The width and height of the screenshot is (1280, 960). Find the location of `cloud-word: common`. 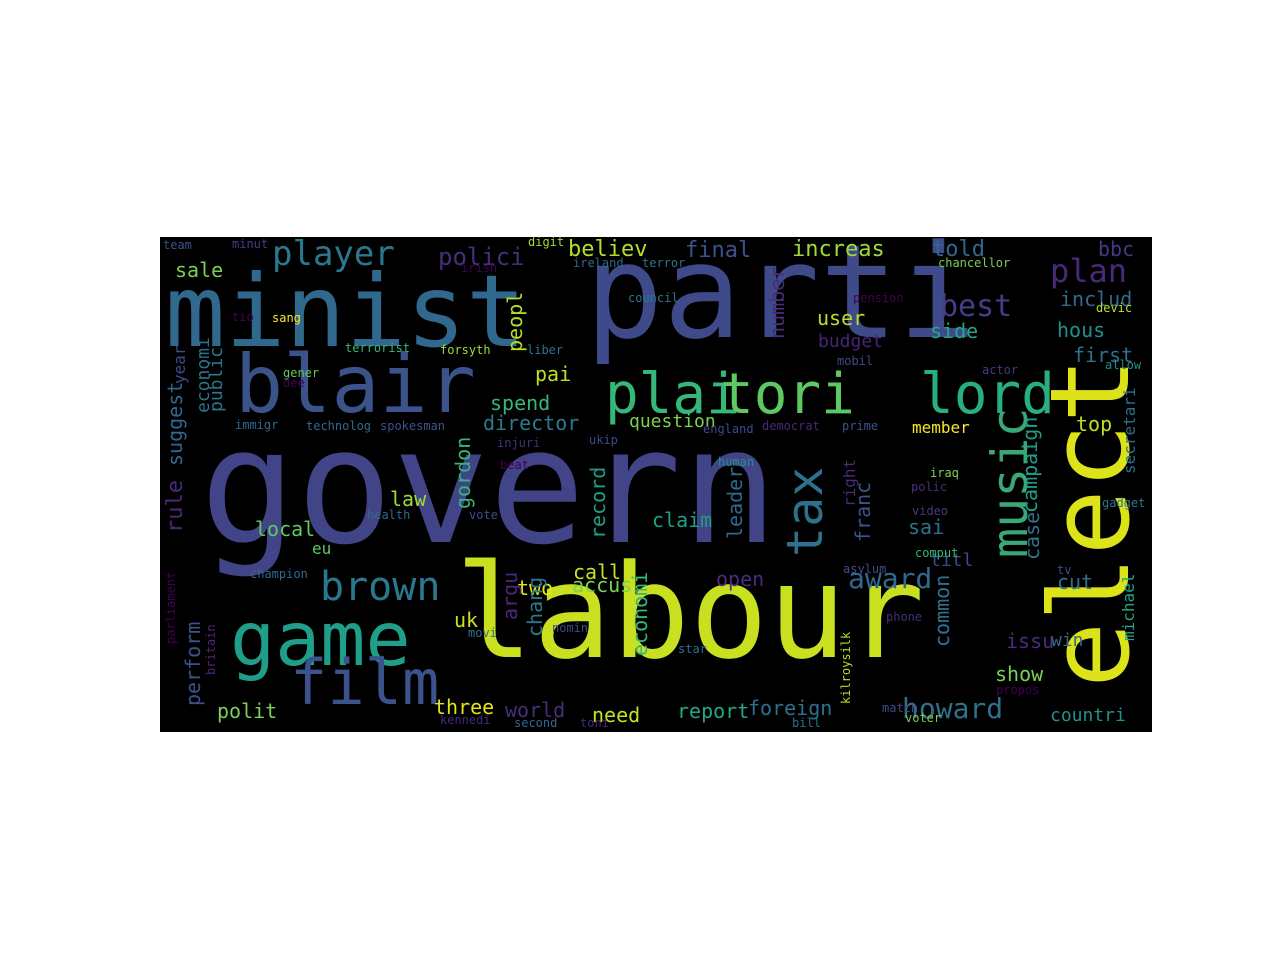

cloud-word: common is located at coordinates (942, 610).